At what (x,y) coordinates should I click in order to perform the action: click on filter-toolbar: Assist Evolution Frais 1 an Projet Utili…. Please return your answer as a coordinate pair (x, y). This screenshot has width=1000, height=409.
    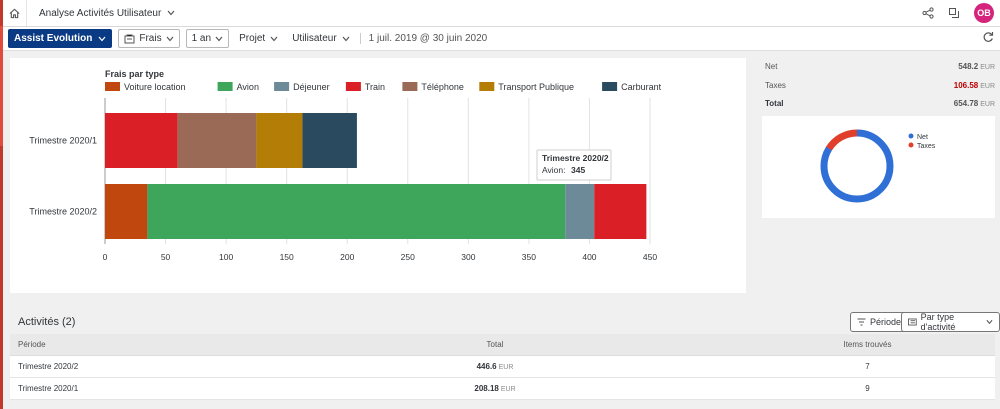
    Looking at the image, I should click on (501, 39).